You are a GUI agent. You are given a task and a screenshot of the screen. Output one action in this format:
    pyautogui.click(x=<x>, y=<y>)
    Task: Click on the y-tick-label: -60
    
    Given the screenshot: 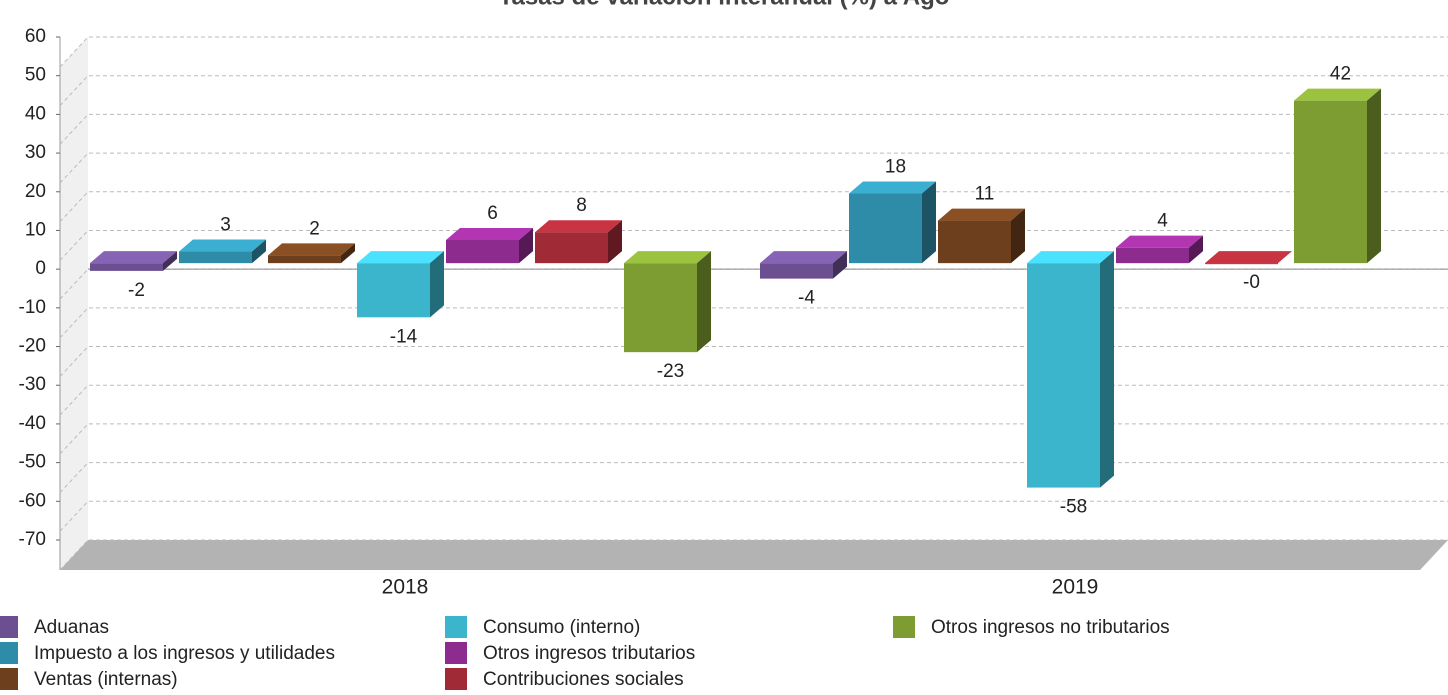 What is the action you would take?
    pyautogui.click(x=32, y=500)
    